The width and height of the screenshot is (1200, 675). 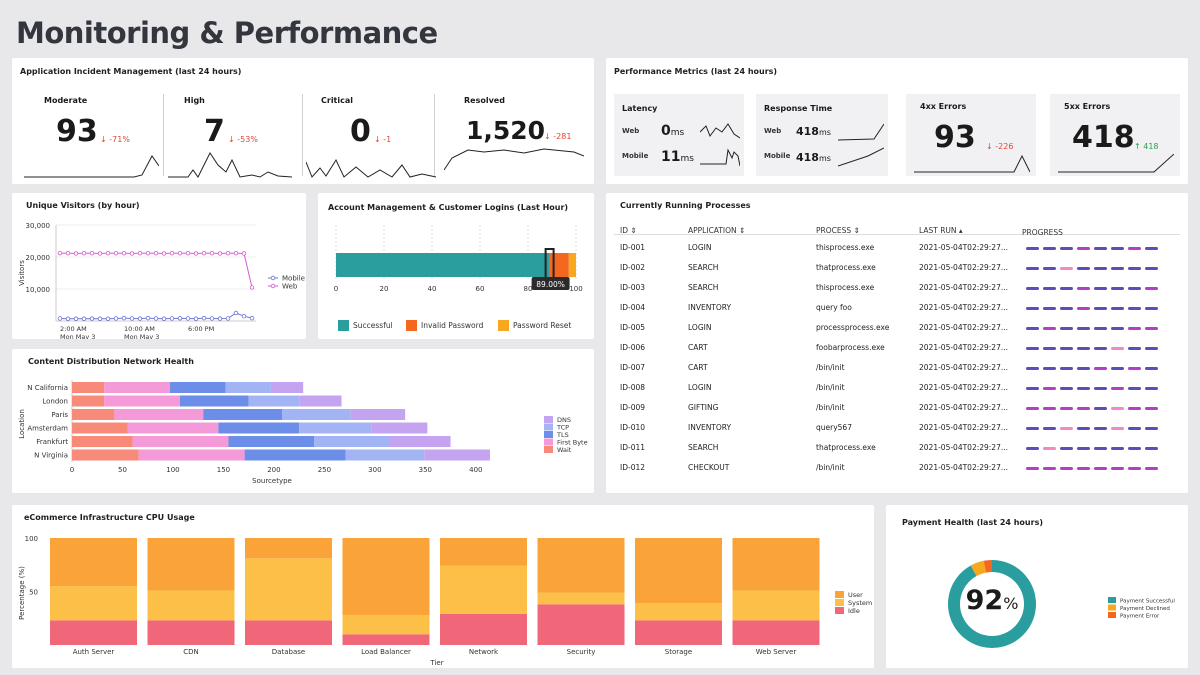 I want to click on row-id: ID-005, so click(x=633, y=327).